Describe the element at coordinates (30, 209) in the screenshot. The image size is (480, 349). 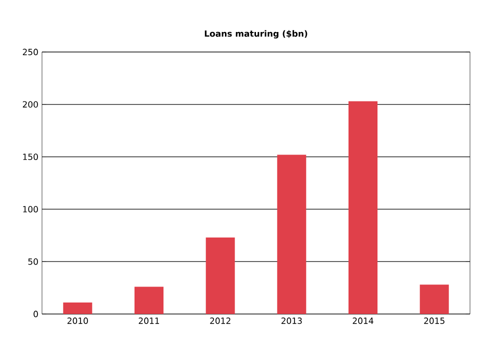
I see `y-tick-label: 100` at that location.